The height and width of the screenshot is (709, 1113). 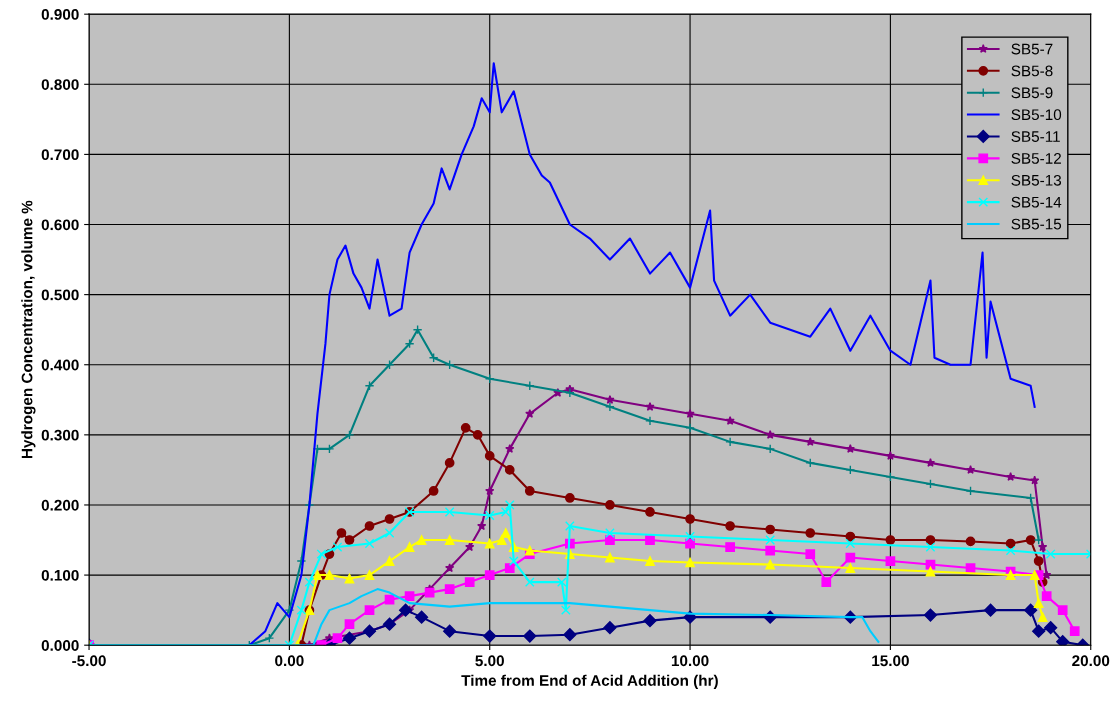 What do you see at coordinates (1032, 93) in the screenshot?
I see `legend-label: SB5-9` at bounding box center [1032, 93].